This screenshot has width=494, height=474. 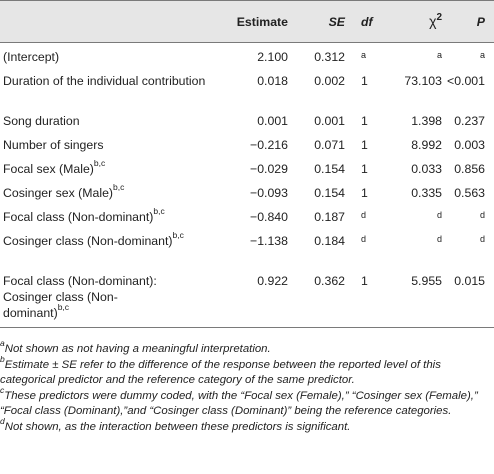 What do you see at coordinates (329, 80) in the screenshot?
I see `cell-se: 0.002` at bounding box center [329, 80].